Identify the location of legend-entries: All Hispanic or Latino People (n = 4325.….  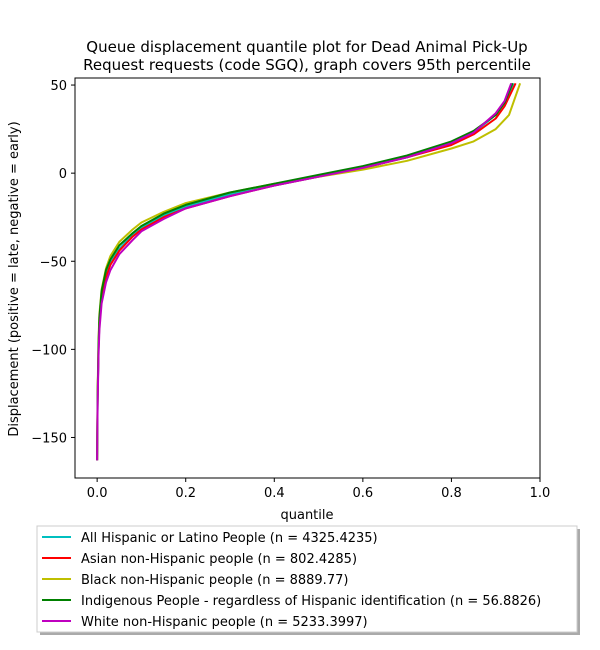
(291, 580).